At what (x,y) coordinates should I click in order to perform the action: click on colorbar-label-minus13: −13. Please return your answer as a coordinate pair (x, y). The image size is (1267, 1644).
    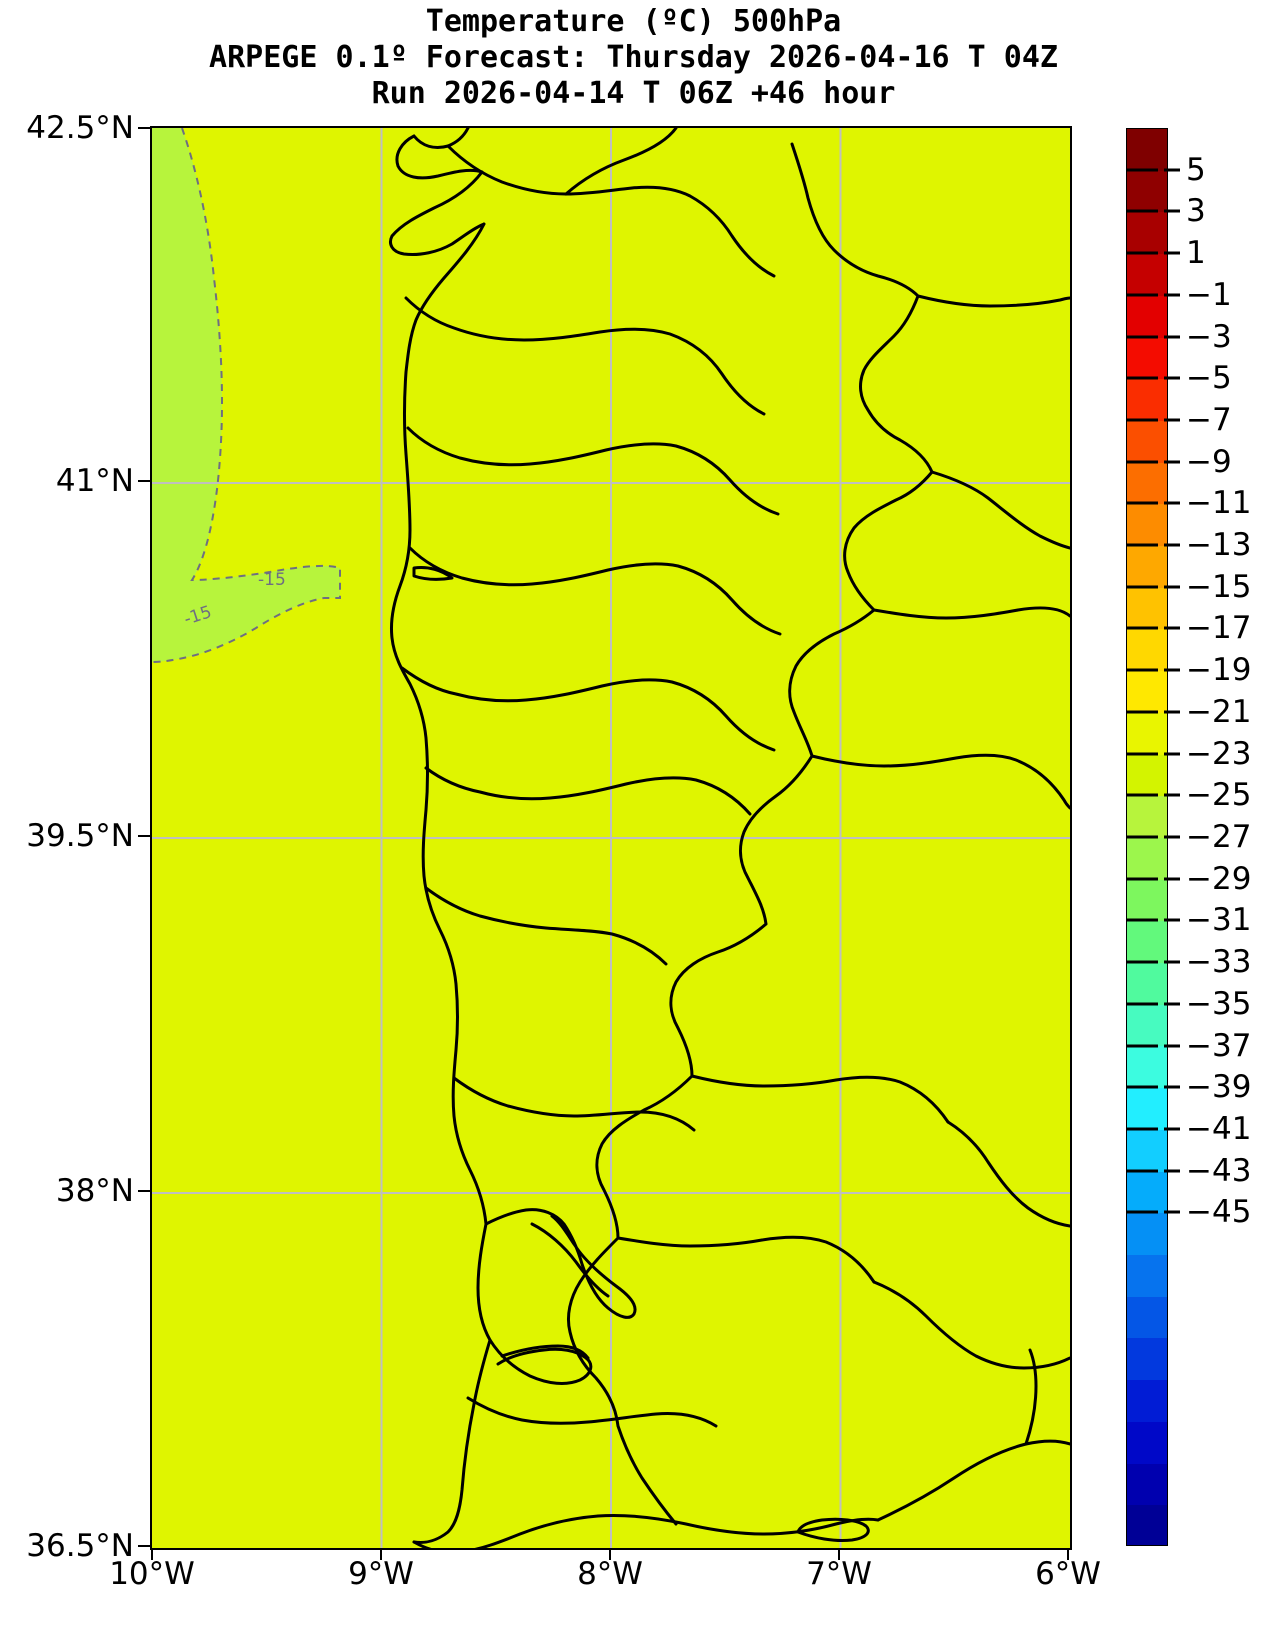
    Looking at the image, I should click on (1219, 545).